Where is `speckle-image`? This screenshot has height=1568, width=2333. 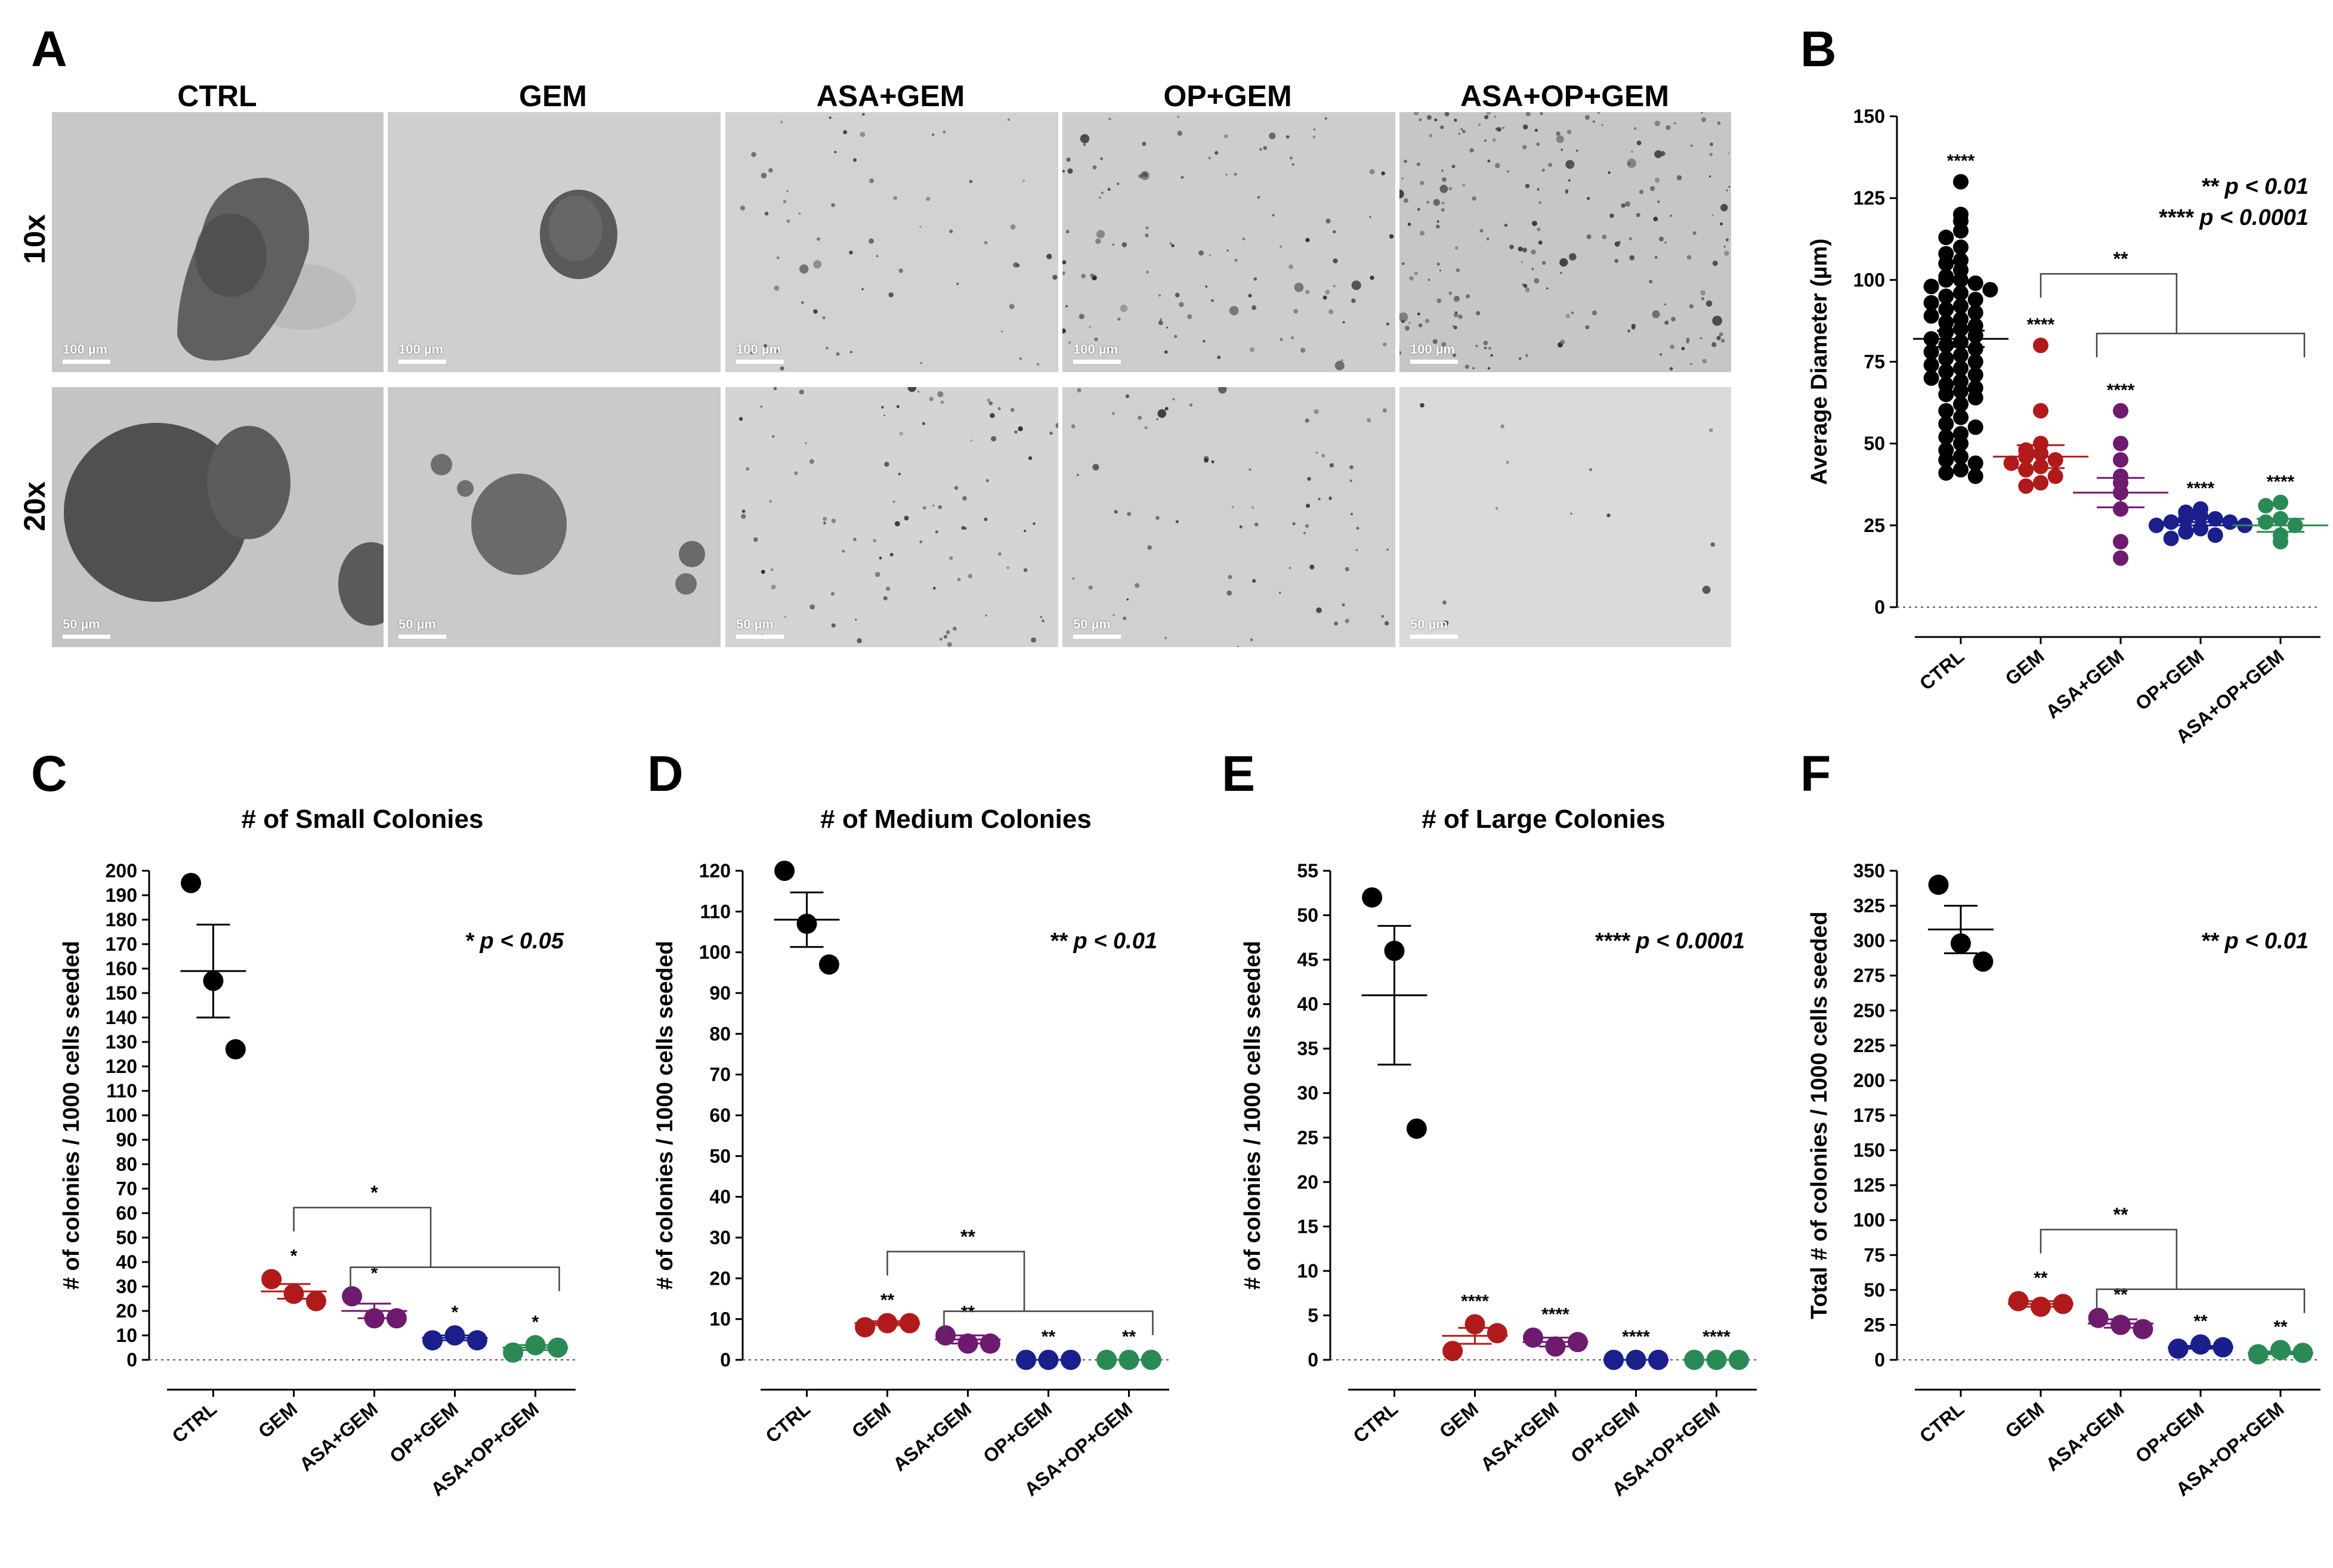 speckle-image is located at coordinates (1567, 514).